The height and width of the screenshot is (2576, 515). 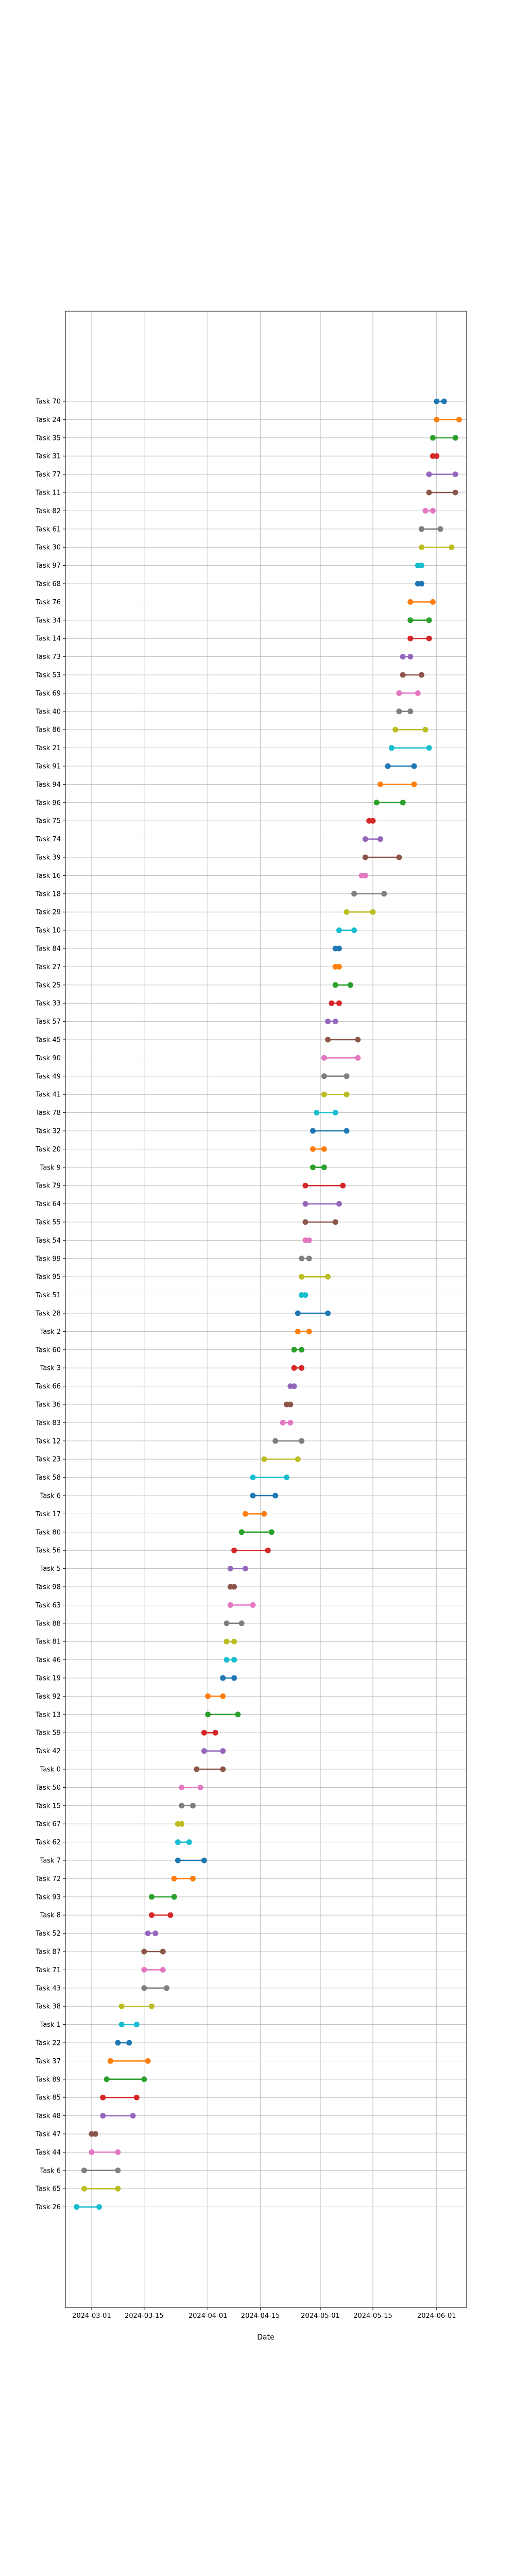 I want to click on y-tick-label: Task 70, so click(x=48, y=402).